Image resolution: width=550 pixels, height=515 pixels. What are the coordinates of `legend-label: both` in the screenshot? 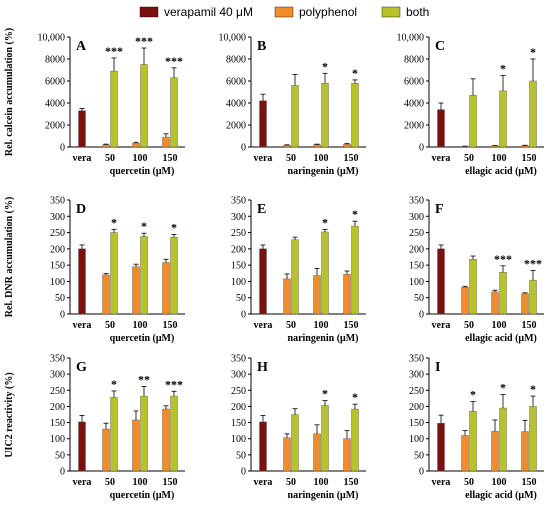 It's located at (417, 12).